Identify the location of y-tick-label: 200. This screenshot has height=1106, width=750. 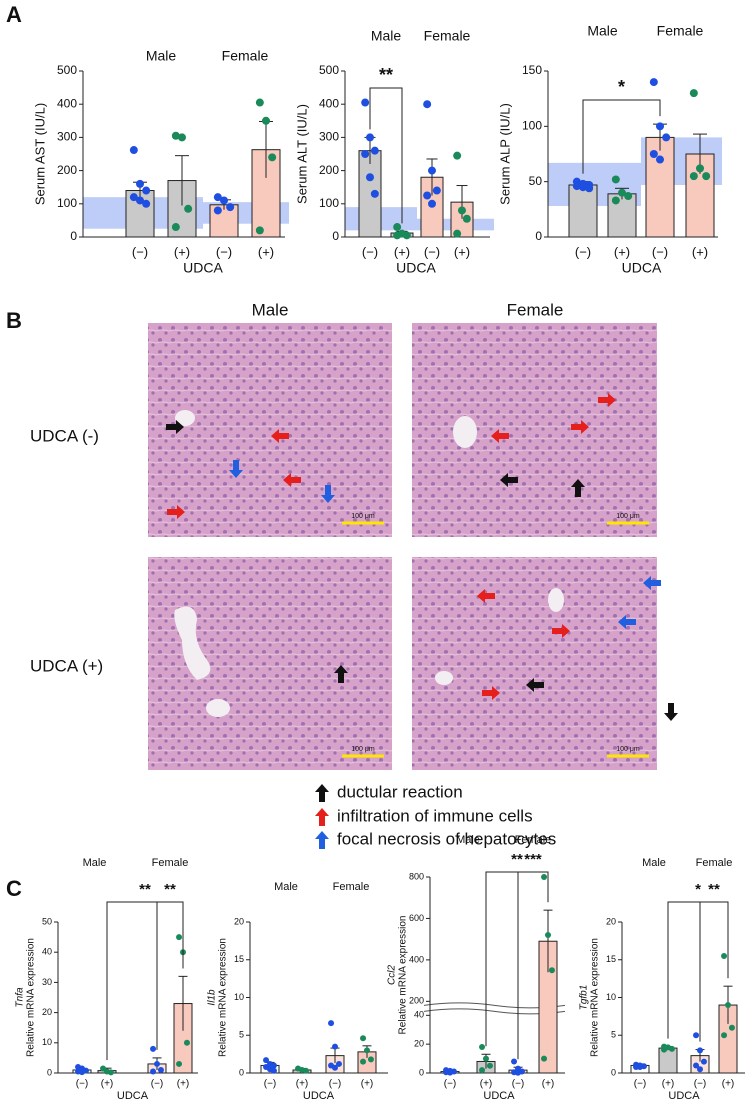
(67, 170).